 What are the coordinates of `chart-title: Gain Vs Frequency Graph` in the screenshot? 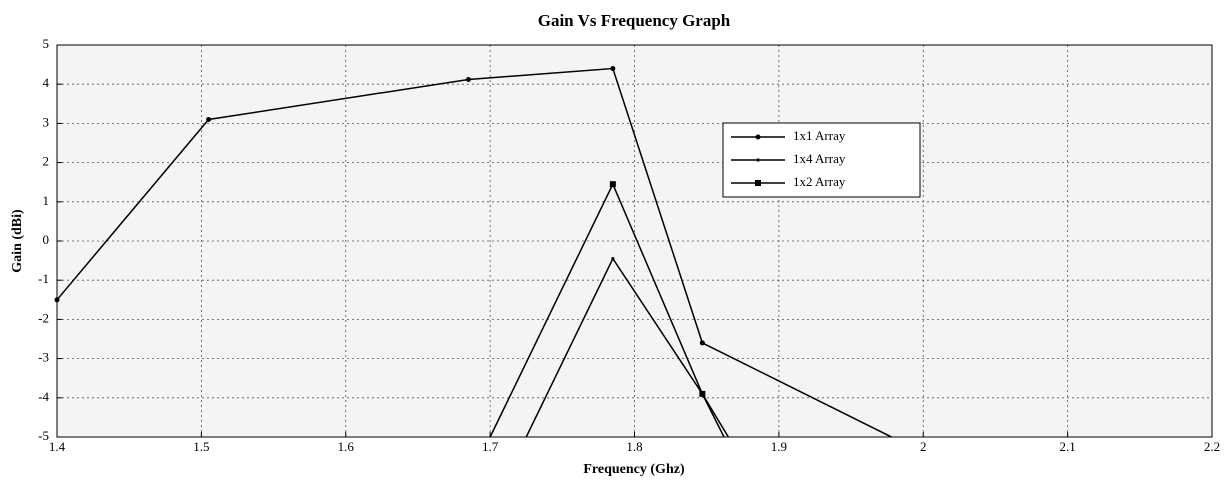 It's located at (634, 20).